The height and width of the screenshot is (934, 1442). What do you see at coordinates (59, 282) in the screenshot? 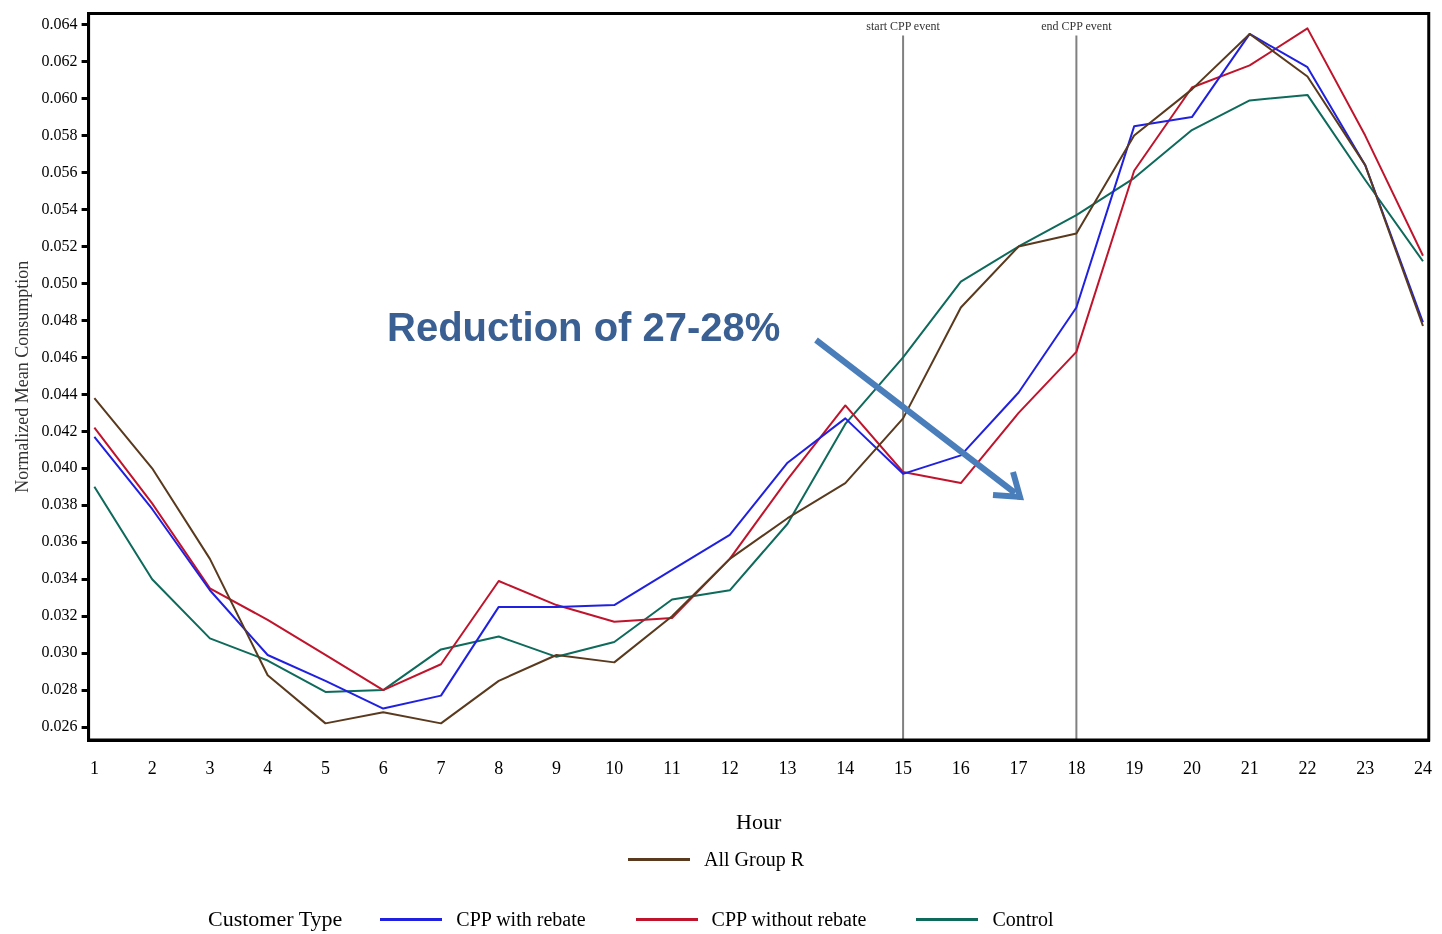
I see `y-tick-label: 0.050` at bounding box center [59, 282].